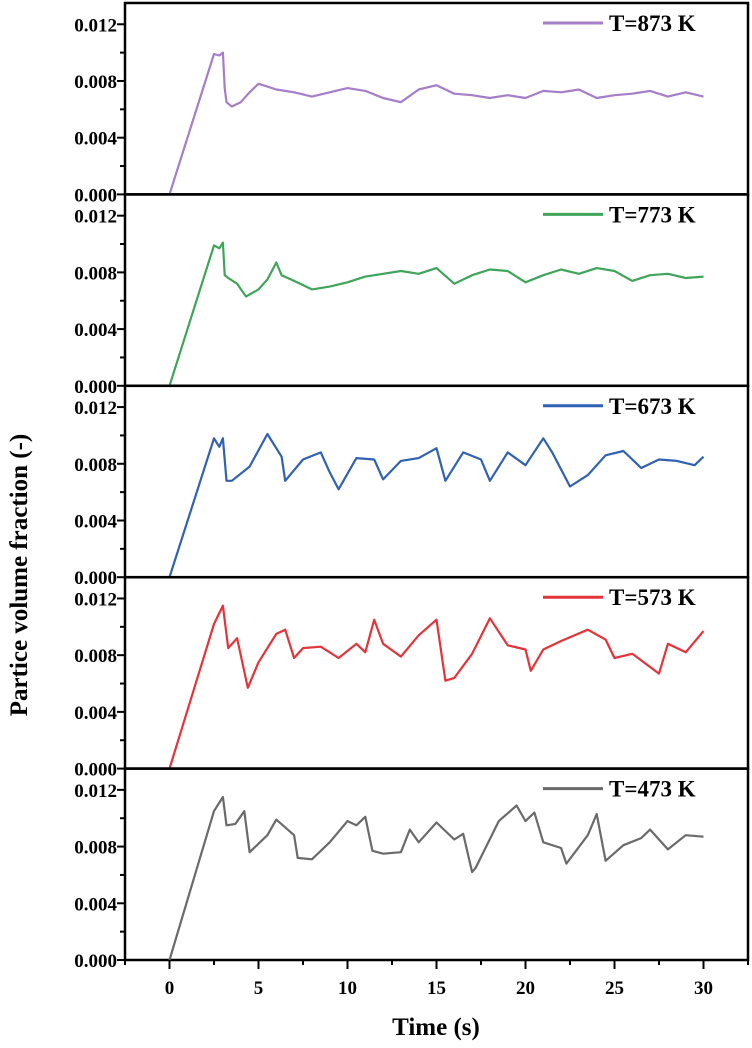 The image size is (752, 1048). I want to click on legend-label: T=673 K, so click(652, 406).